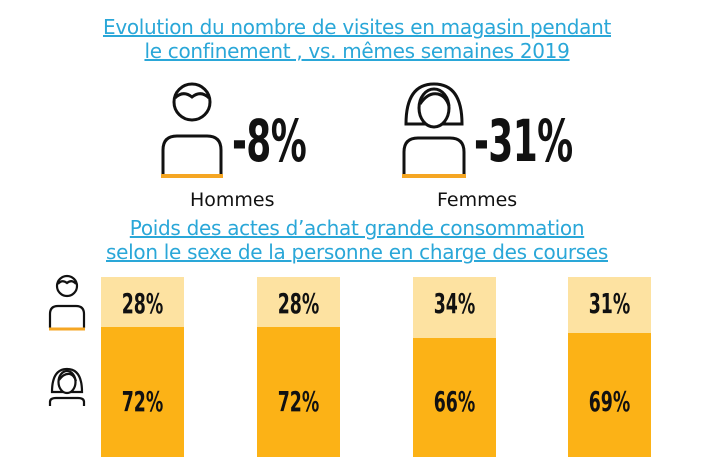 Image resolution: width=714 pixels, height=457 pixels. Describe the element at coordinates (523, 141) in the screenshot. I see `women-value: -31%` at that location.